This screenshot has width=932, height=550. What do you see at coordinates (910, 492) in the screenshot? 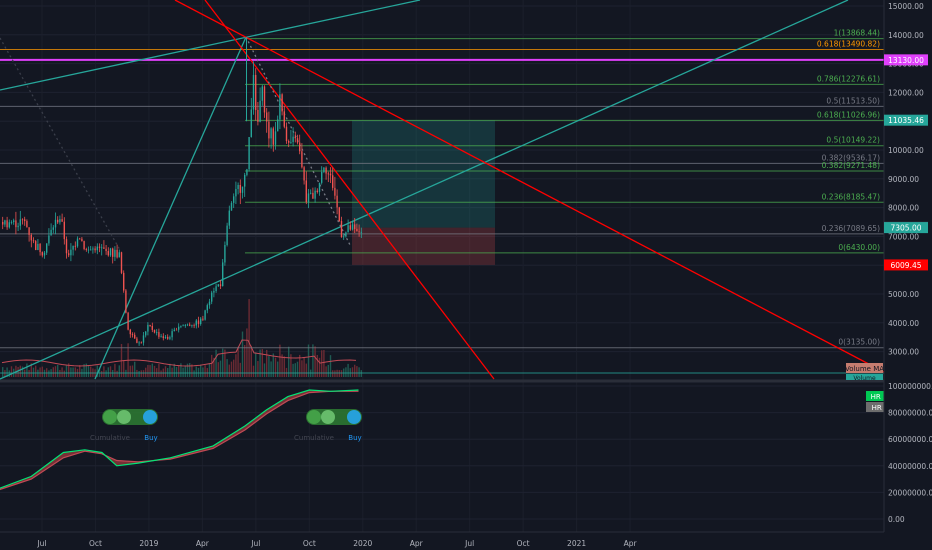
I see `indicator-tick-label: 20000000.00` at bounding box center [910, 492].